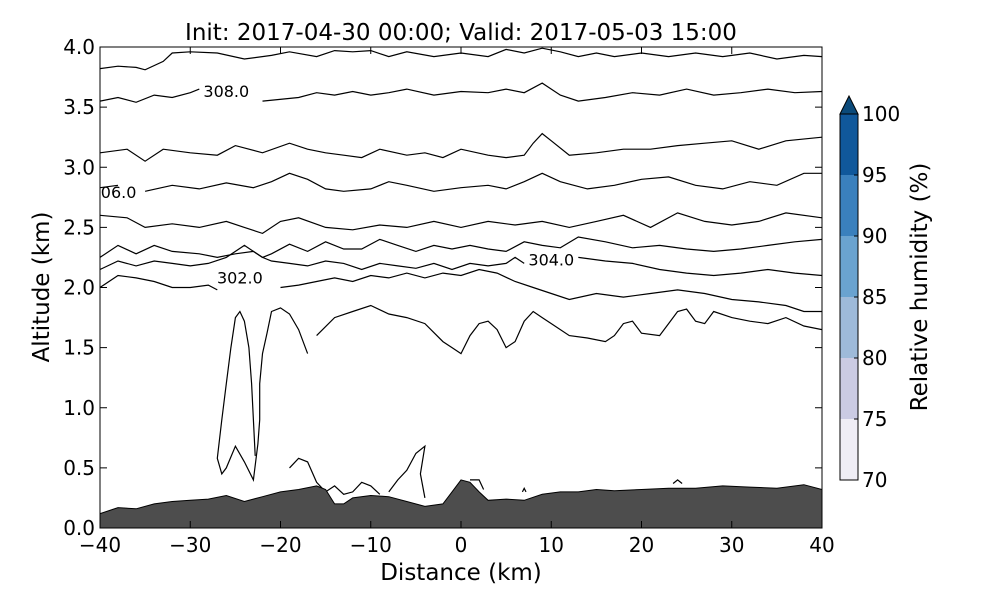 This screenshot has width=1000, height=600. I want to click on terrain, so click(461, 503).